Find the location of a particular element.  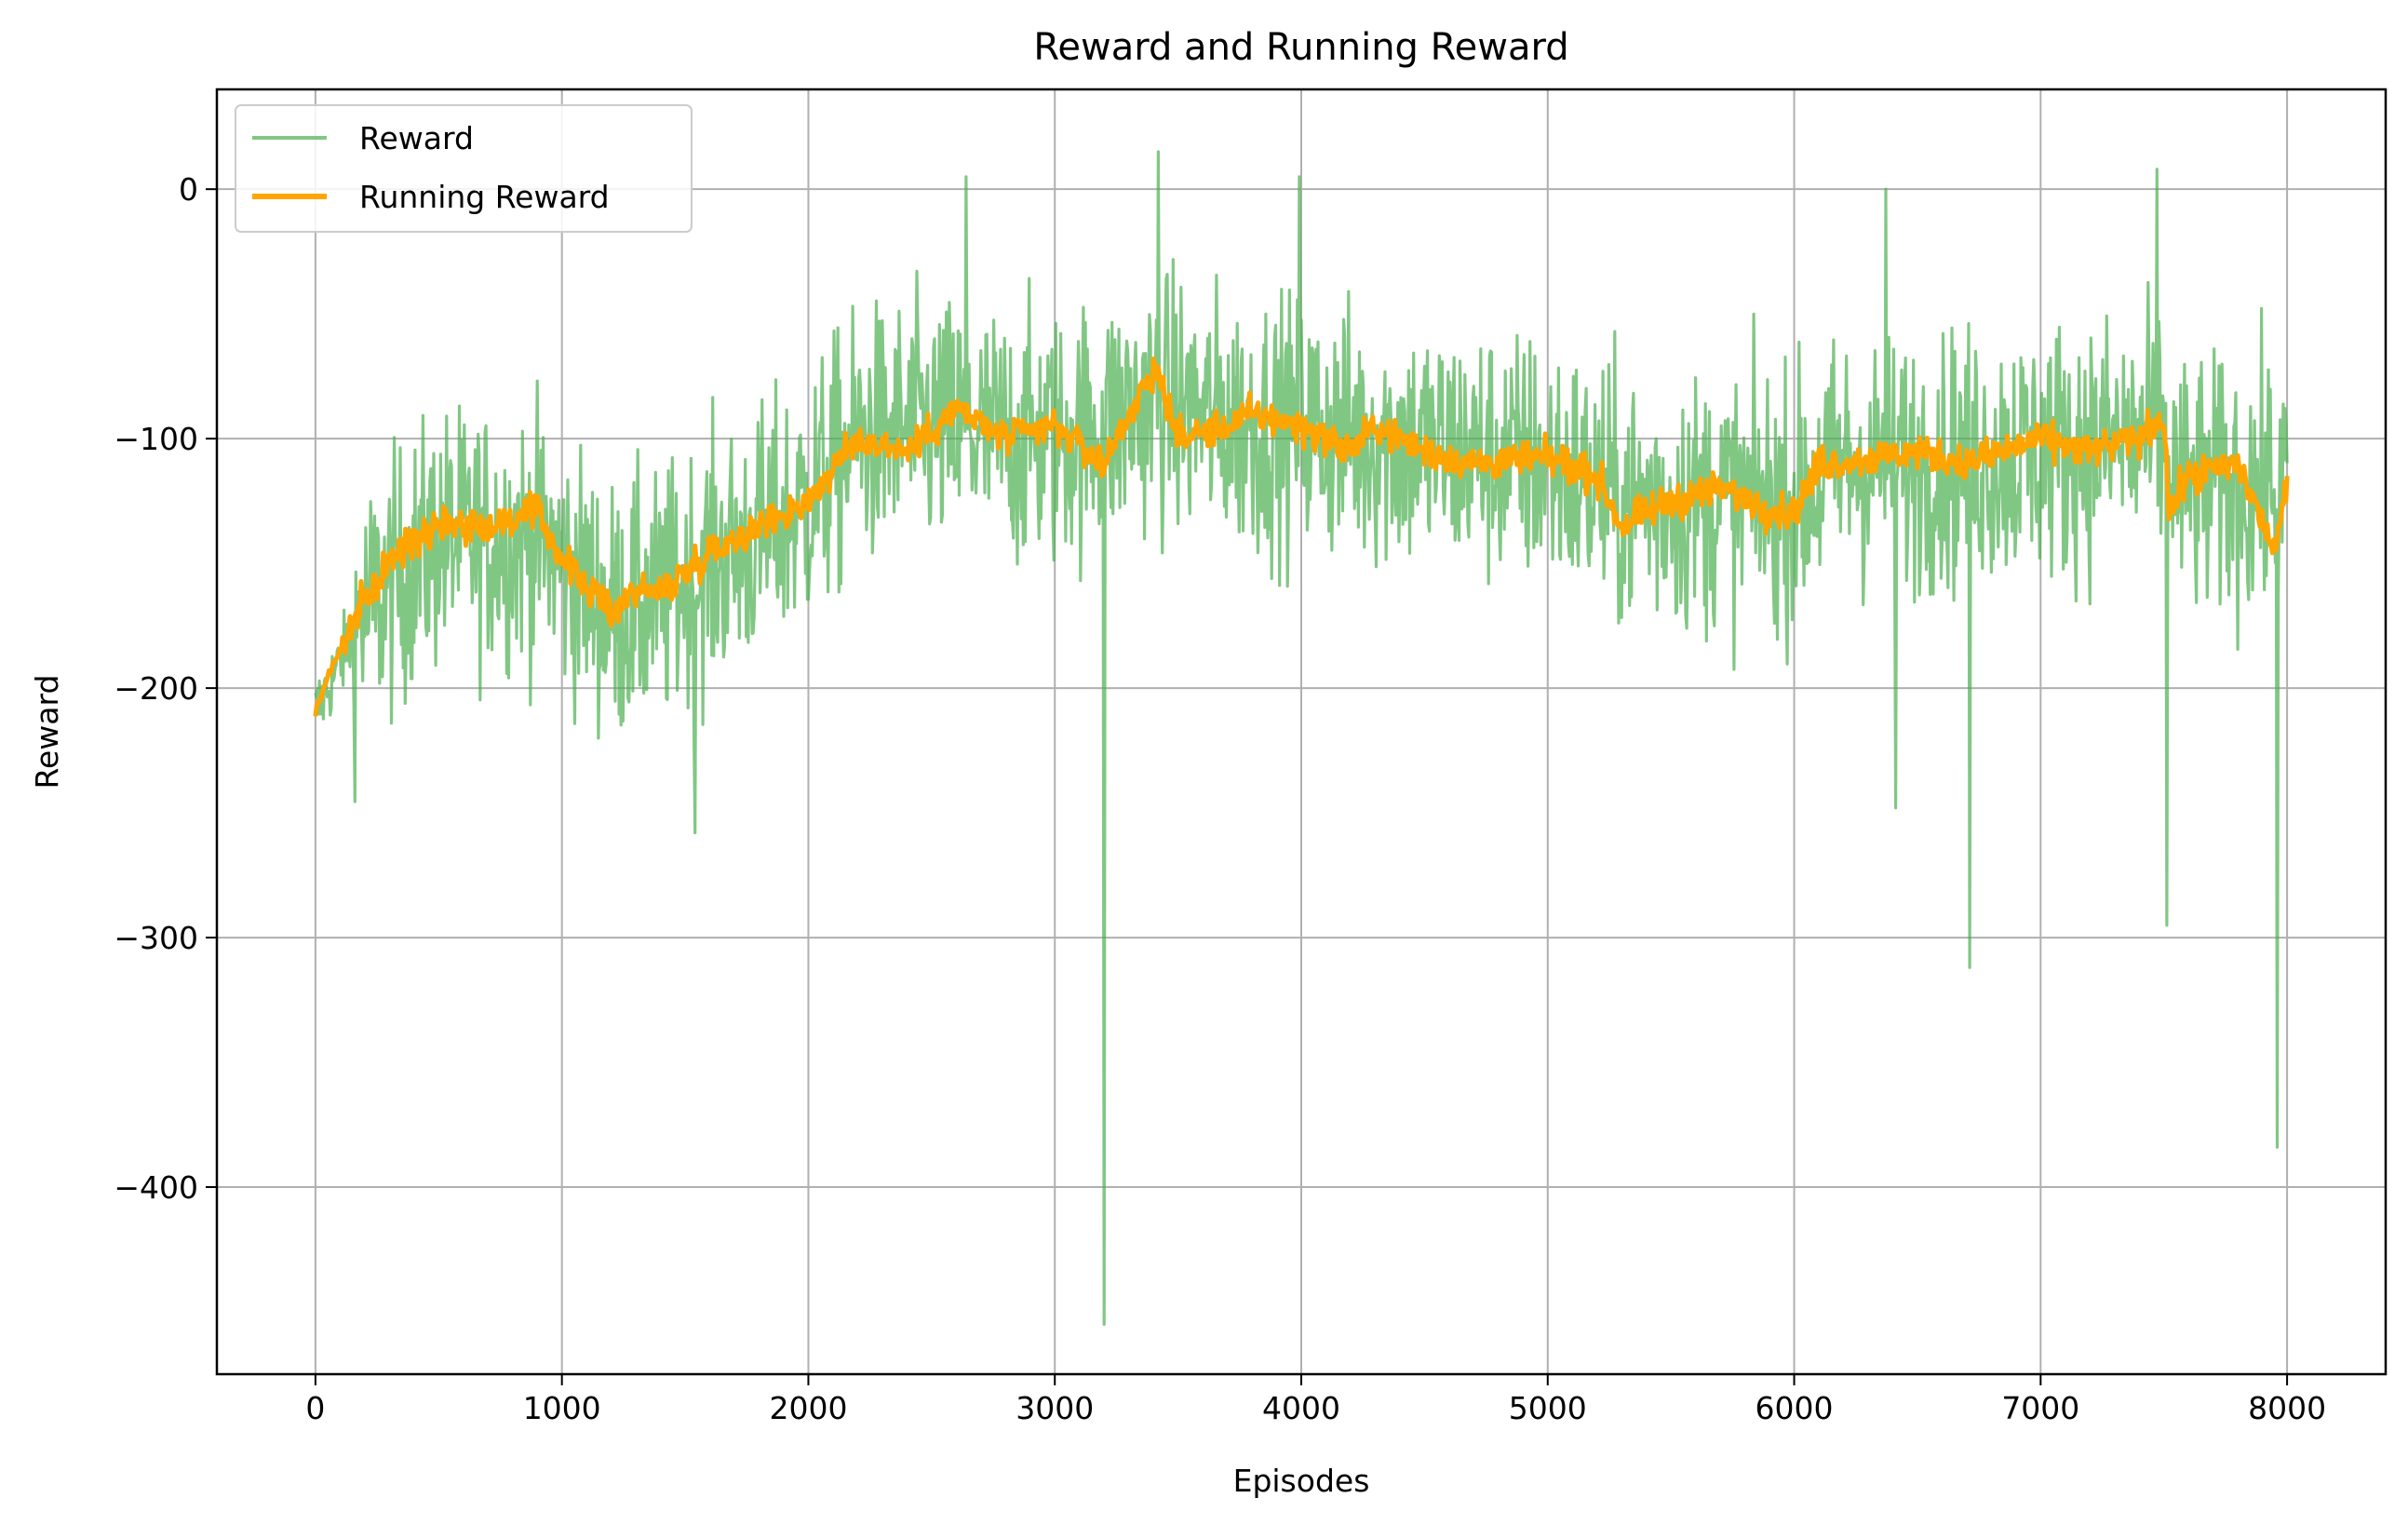

x-tick-label: 2000 is located at coordinates (808, 1408).